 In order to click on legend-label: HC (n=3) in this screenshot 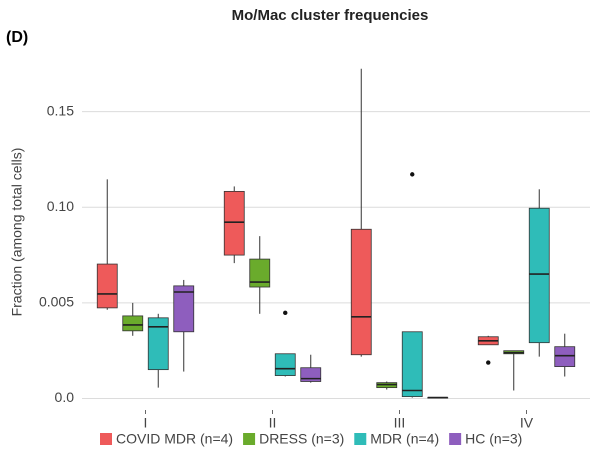, I will do `click(493, 439)`.